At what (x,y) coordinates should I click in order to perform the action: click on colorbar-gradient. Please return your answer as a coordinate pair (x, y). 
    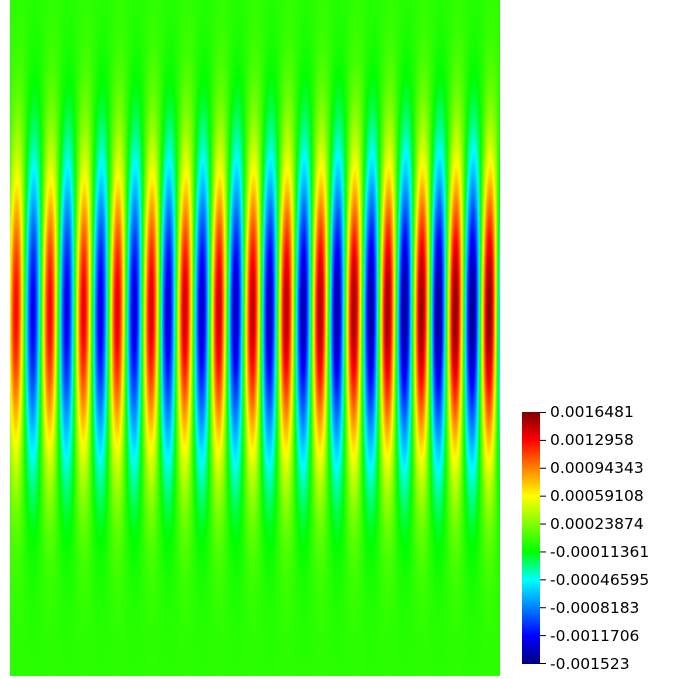
    Looking at the image, I should click on (534, 538).